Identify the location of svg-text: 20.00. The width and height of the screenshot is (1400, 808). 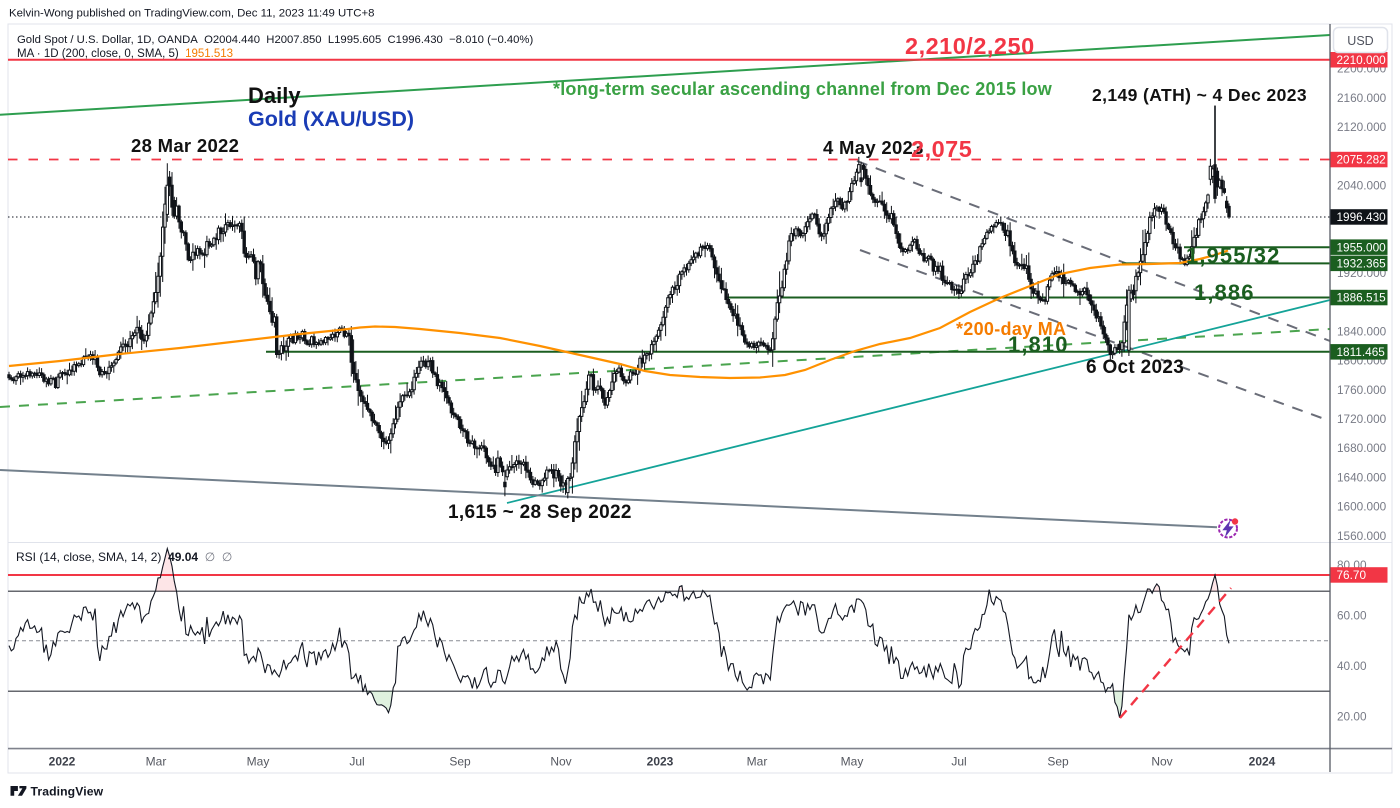
(1352, 717).